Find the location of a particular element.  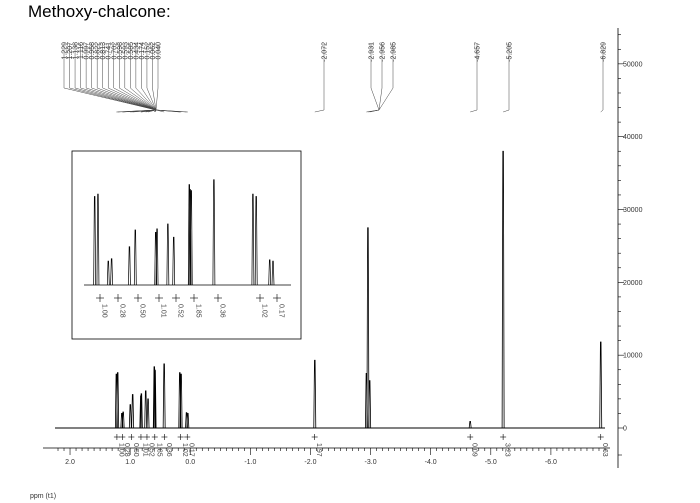

peak-label: -6.829 is located at coordinates (604, 52).